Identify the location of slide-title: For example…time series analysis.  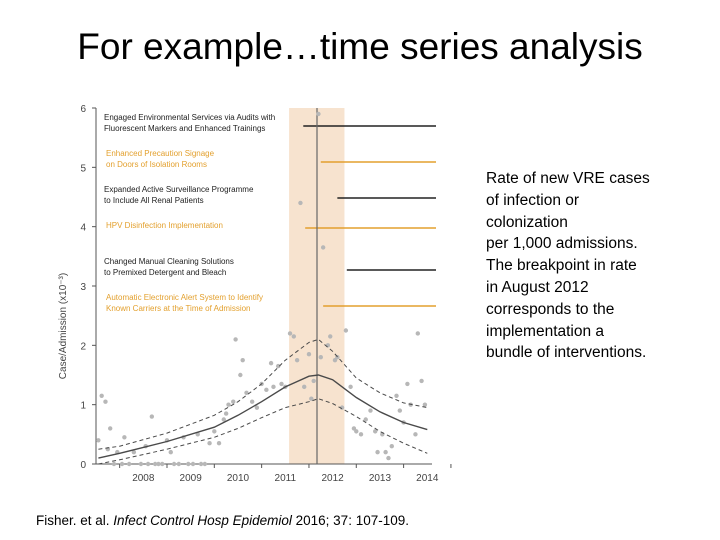
(360, 46).